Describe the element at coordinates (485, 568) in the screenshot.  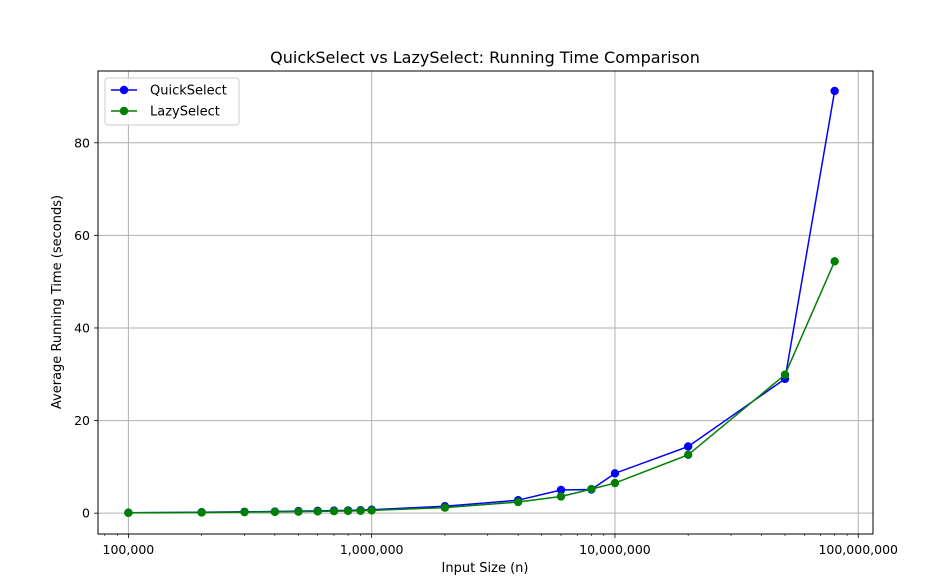
I see `x-axis-label: Input Size (n)` at that location.